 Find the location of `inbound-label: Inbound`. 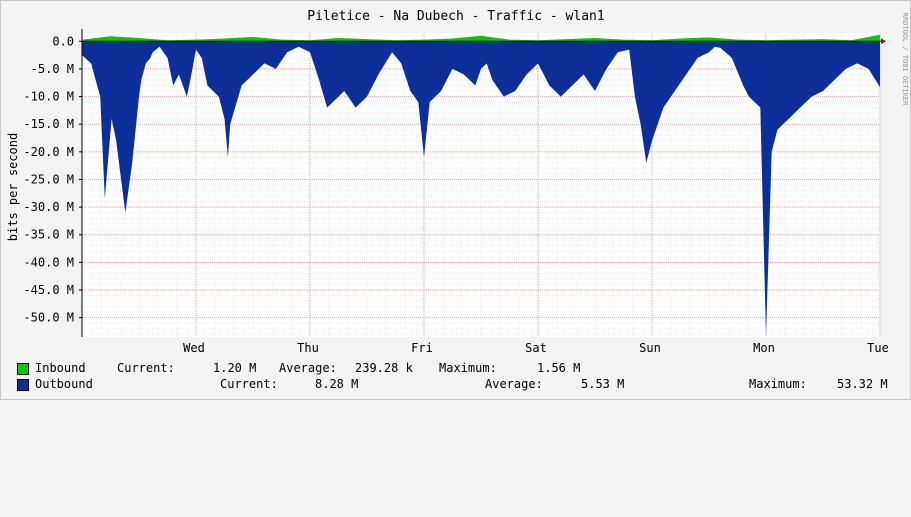

inbound-label: Inbound is located at coordinates (60, 368).